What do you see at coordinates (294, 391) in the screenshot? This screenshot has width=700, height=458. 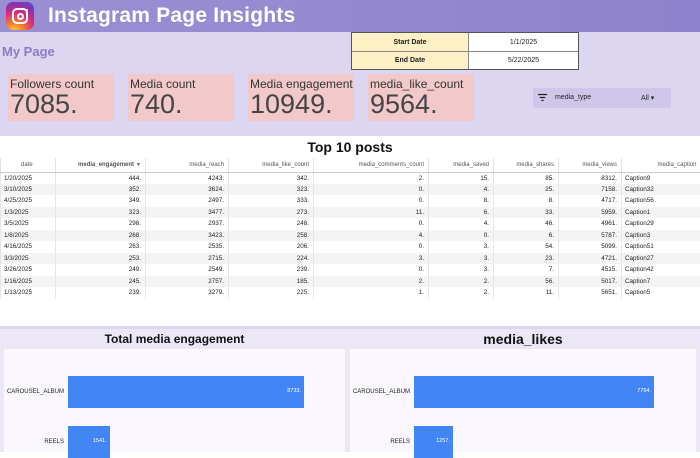 I see `bar-value-label: 8733.` at bounding box center [294, 391].